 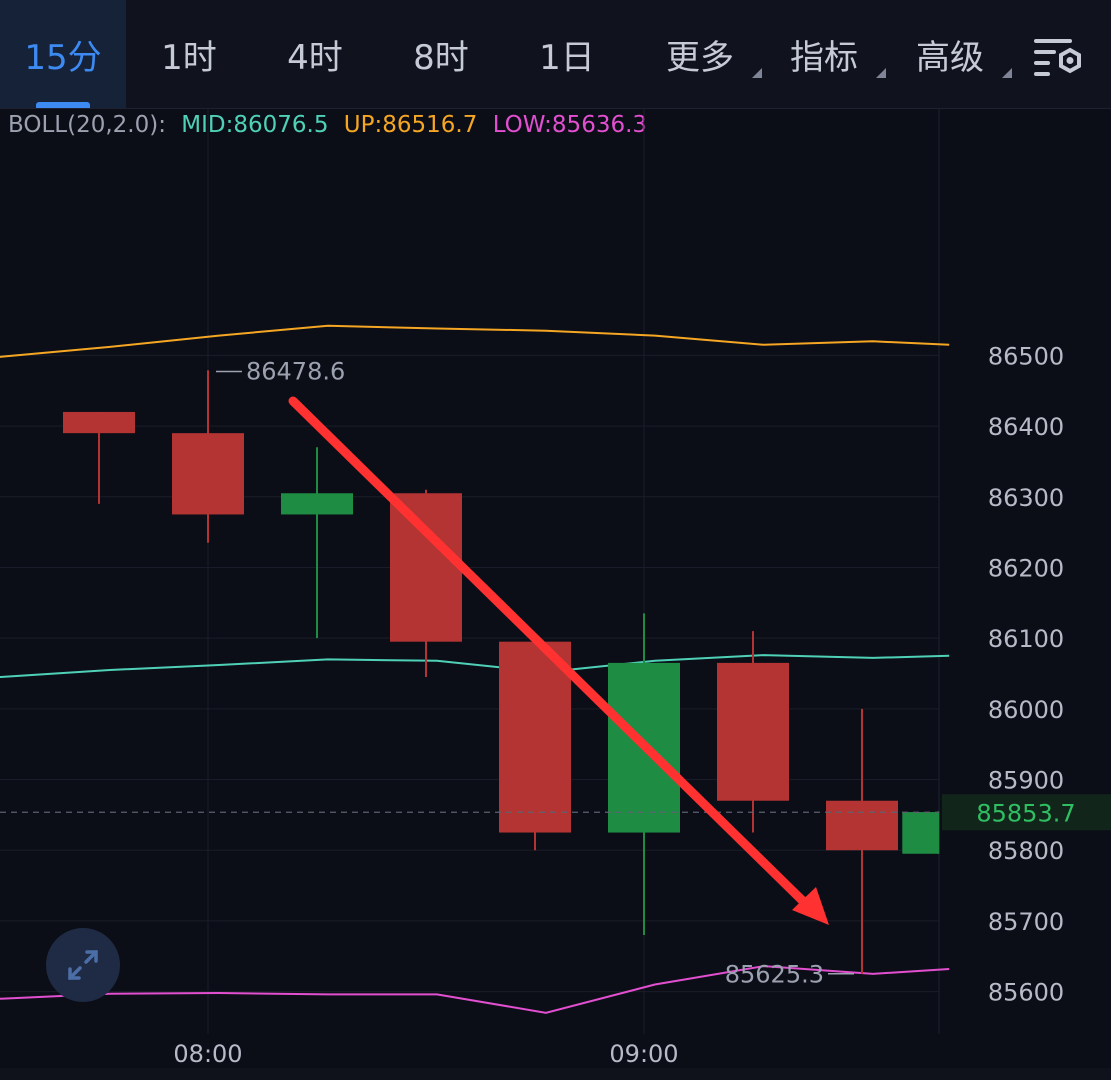 I want to click on boll-low-value: LOW:85636.3, so click(x=570, y=125).